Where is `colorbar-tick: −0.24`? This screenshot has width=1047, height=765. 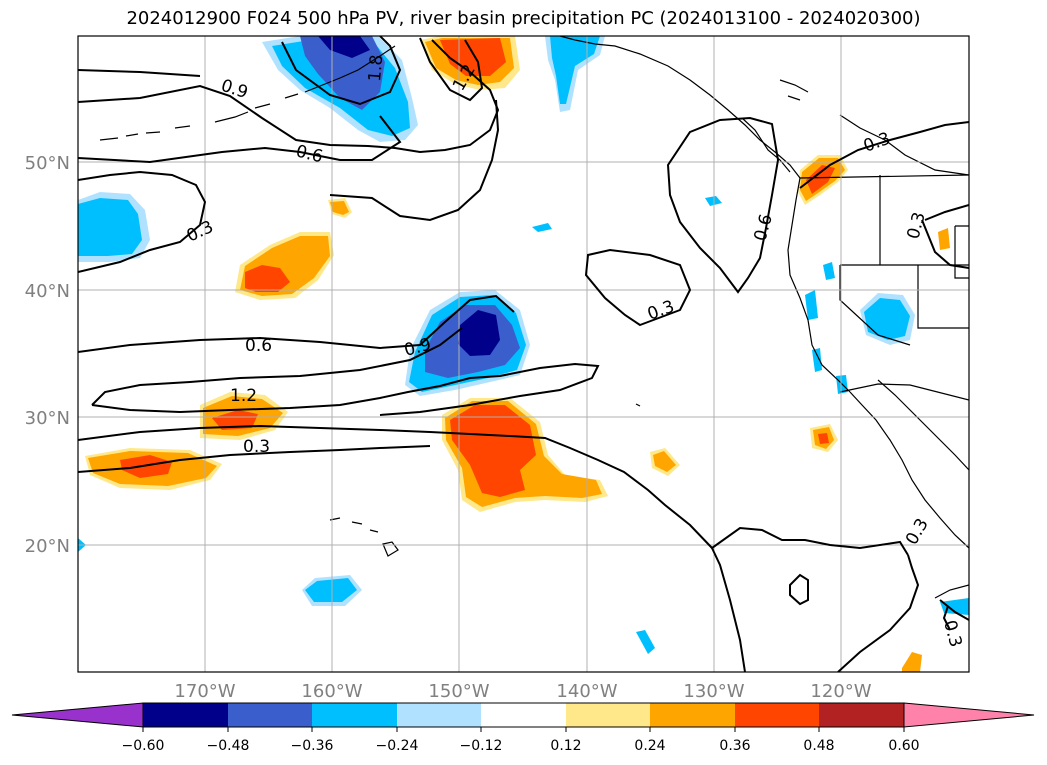
colorbar-tick: −0.24 is located at coordinates (397, 746).